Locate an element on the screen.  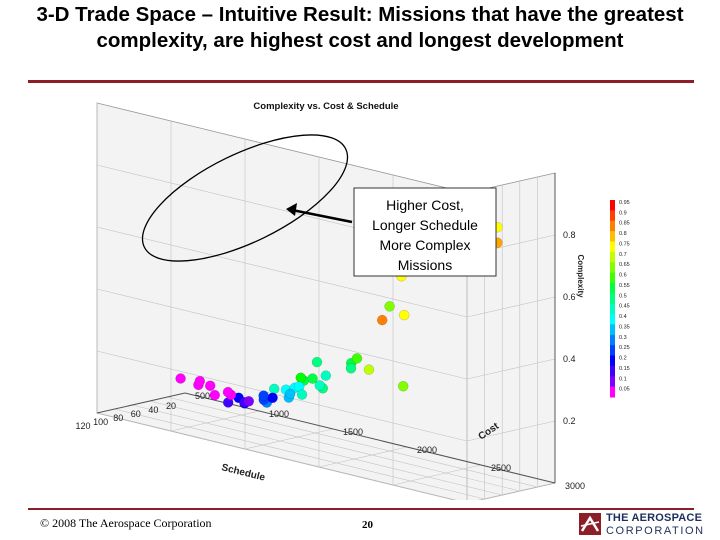
schedule-tick-label: 20 is located at coordinates (171, 406).